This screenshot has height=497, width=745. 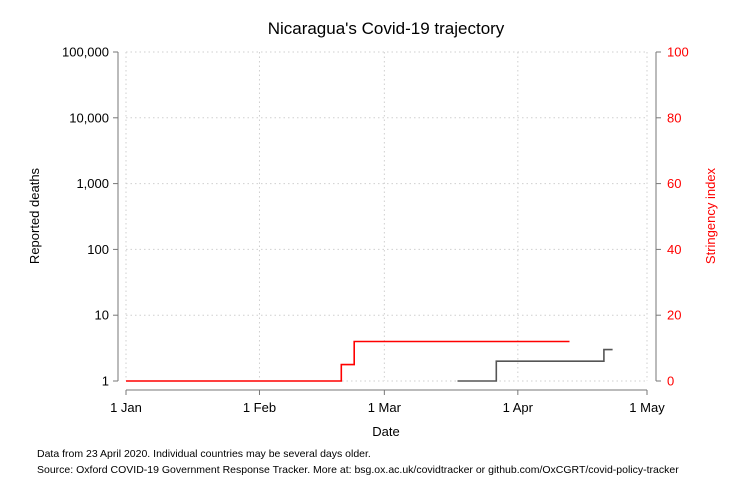 What do you see at coordinates (385, 407) in the screenshot?
I see `x-axis-tick-label: 1 Mar` at bounding box center [385, 407].